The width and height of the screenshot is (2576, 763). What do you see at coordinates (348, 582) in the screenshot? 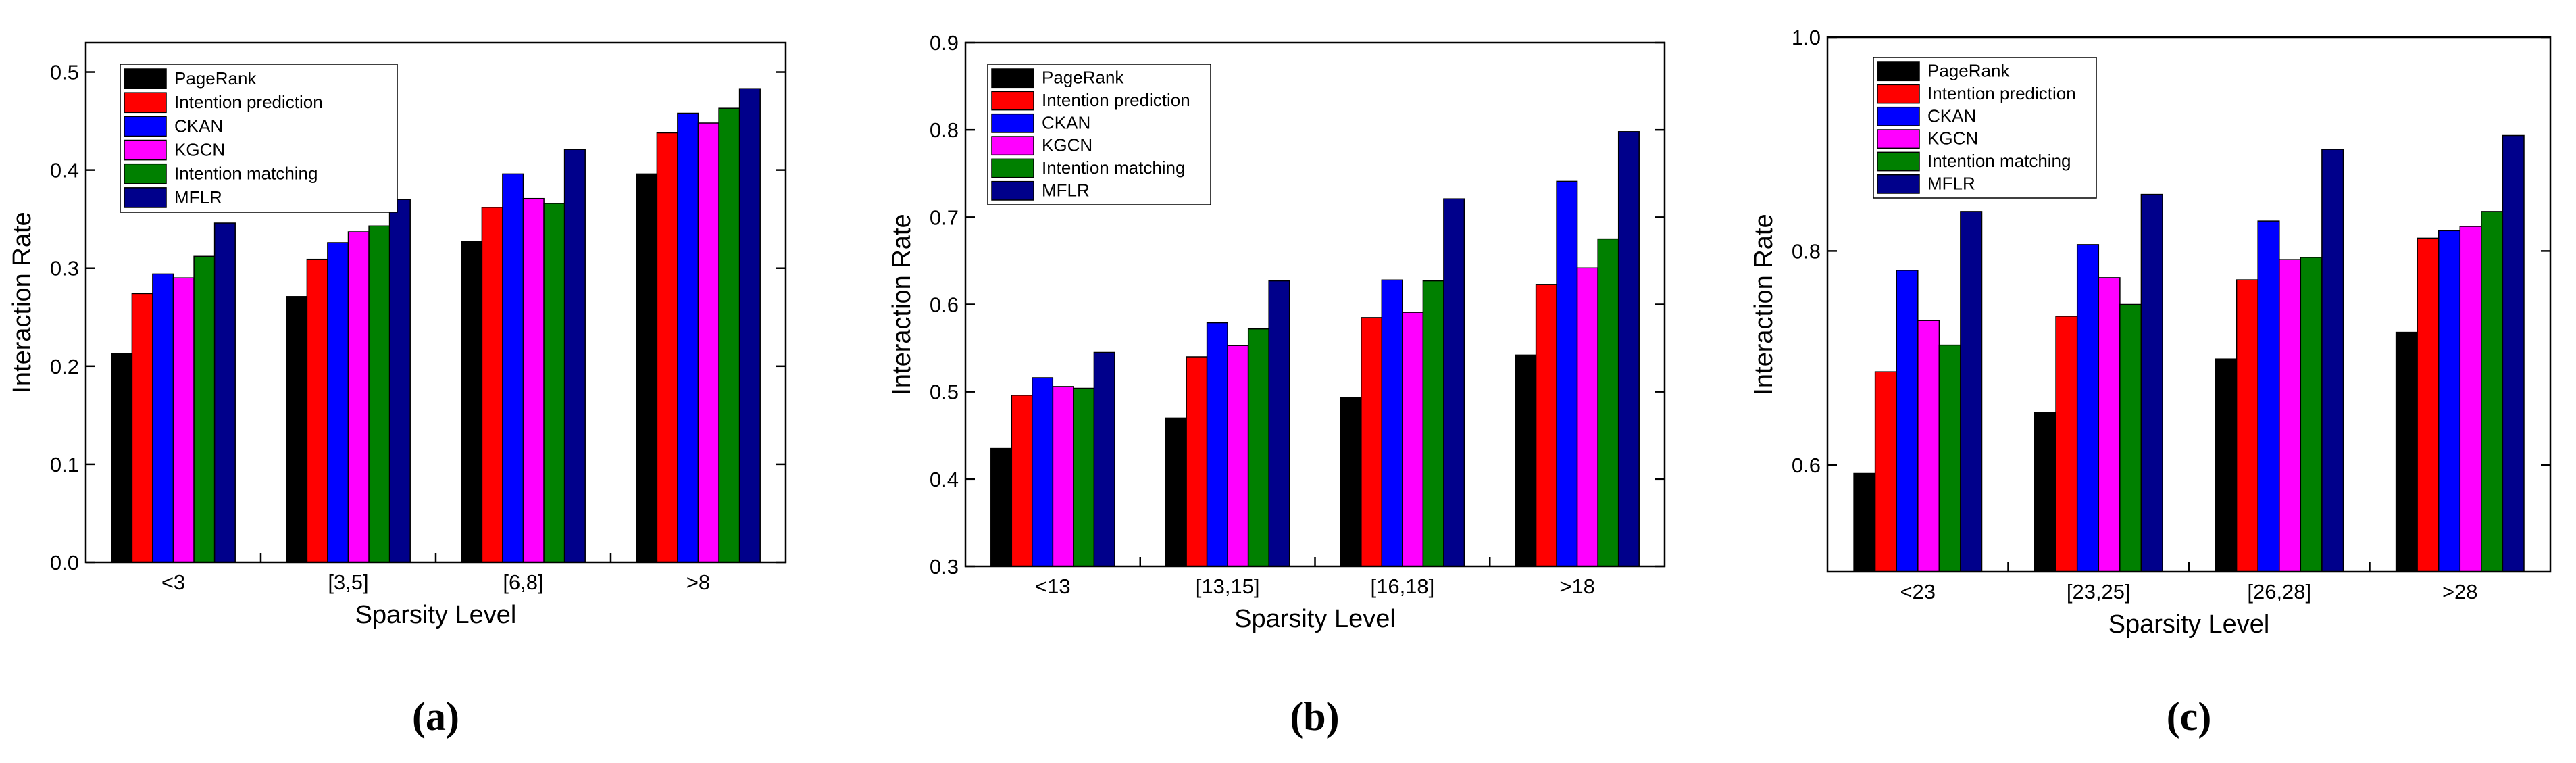
I see `x-tick-label: [3,5]` at bounding box center [348, 582].